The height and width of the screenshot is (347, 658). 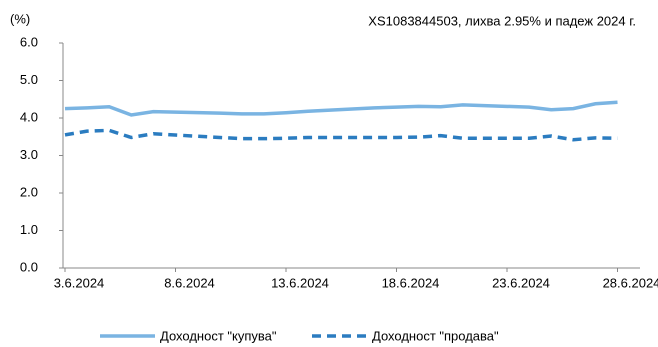 What do you see at coordinates (20, 18) in the screenshot?
I see `y-axis-label: (%)` at bounding box center [20, 18].